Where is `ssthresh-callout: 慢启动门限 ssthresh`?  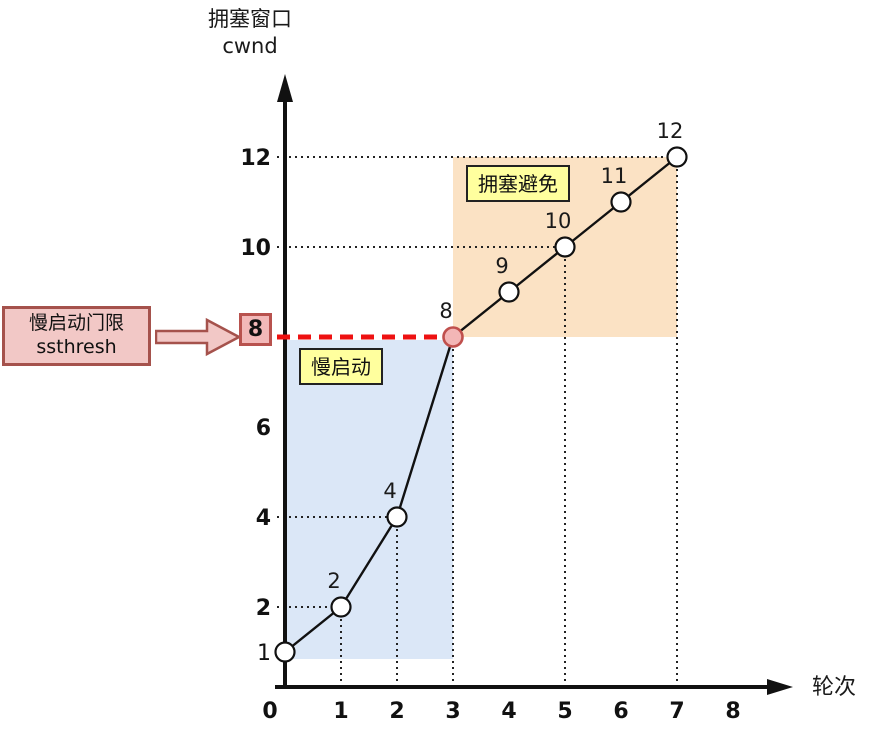
ssthresh-callout: 慢启动门限 ssthresh is located at coordinates (76, 336).